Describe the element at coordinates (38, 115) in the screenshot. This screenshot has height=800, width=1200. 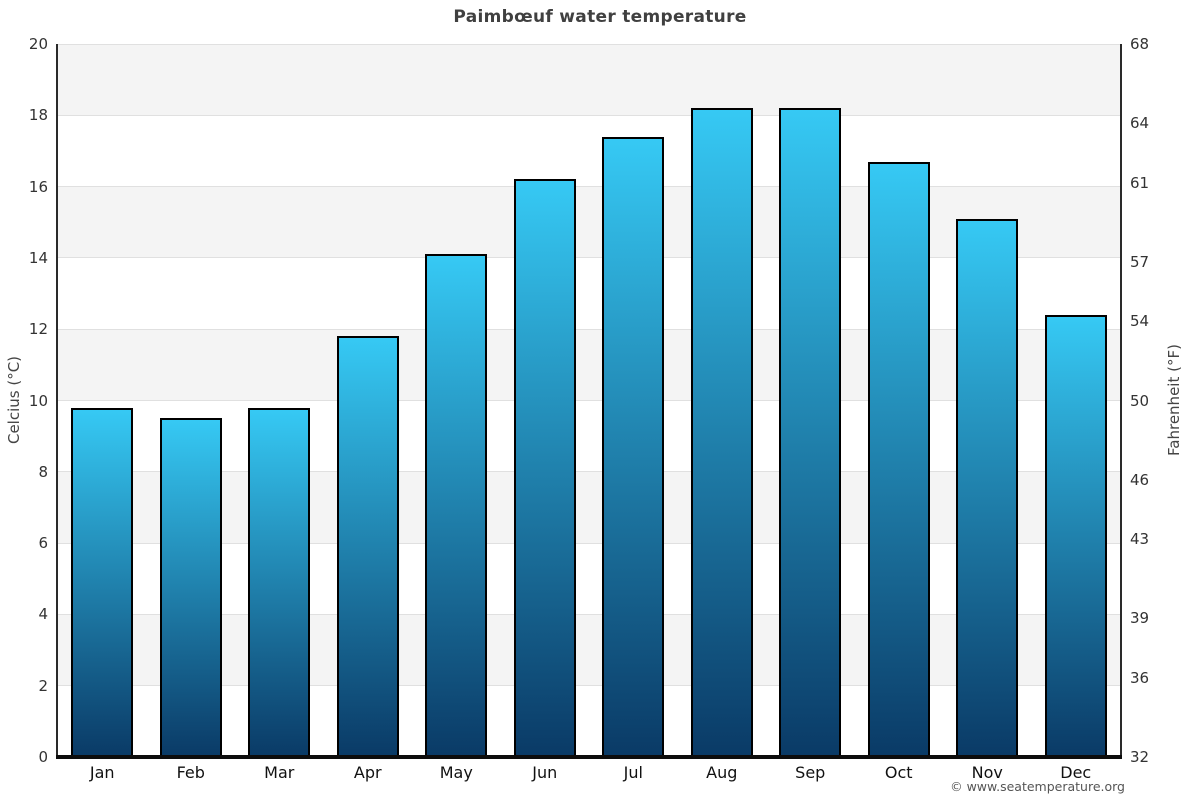
I see `celsius-tick-label: 18` at that location.